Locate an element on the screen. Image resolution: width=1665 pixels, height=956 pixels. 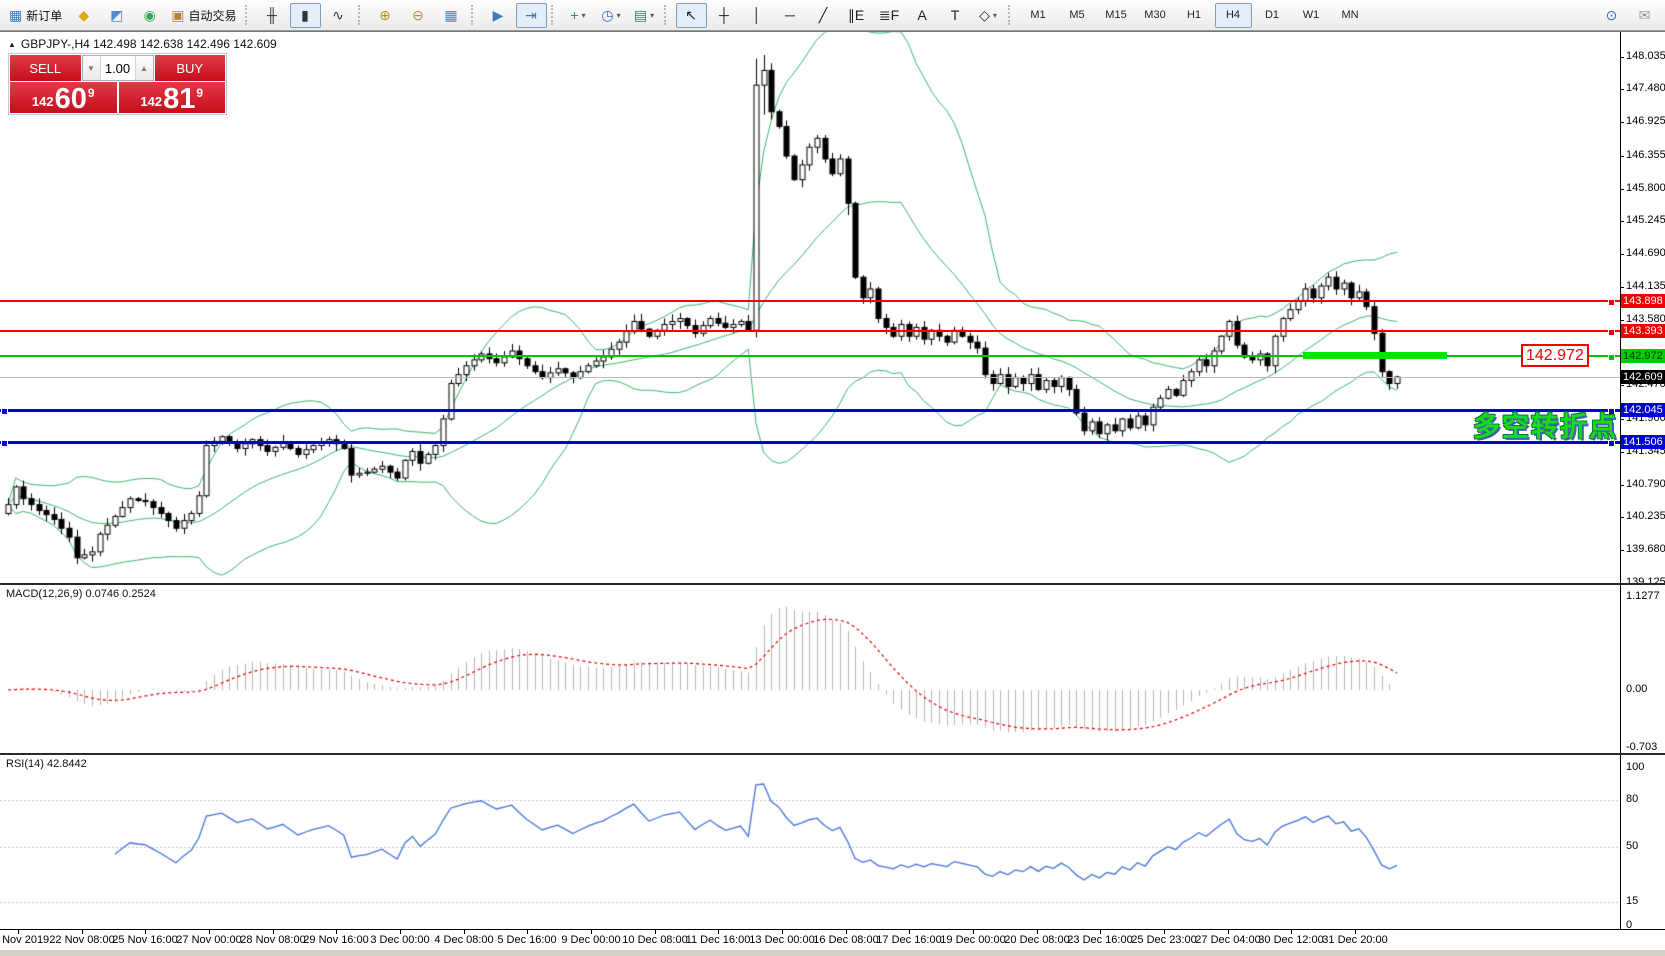
chart-shift-button: ⇥ is located at coordinates (531, 15).